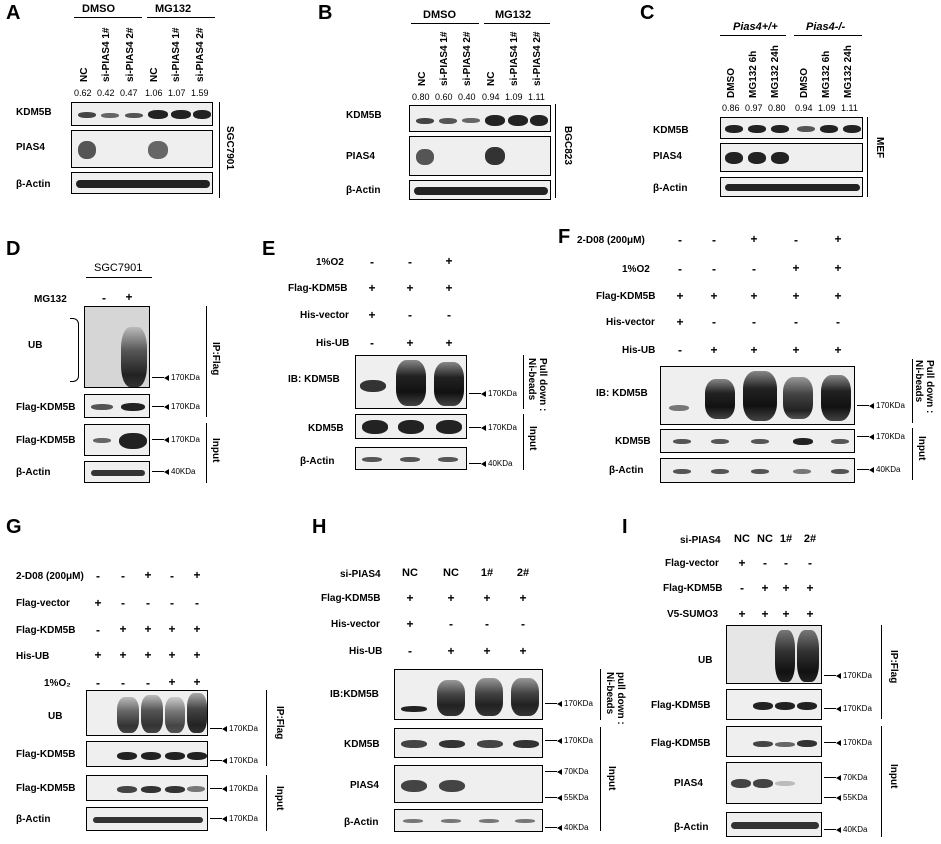 Image resolution: width=941 pixels, height=844 pixels. I want to click on group-label: DMSO, so click(98, 9).